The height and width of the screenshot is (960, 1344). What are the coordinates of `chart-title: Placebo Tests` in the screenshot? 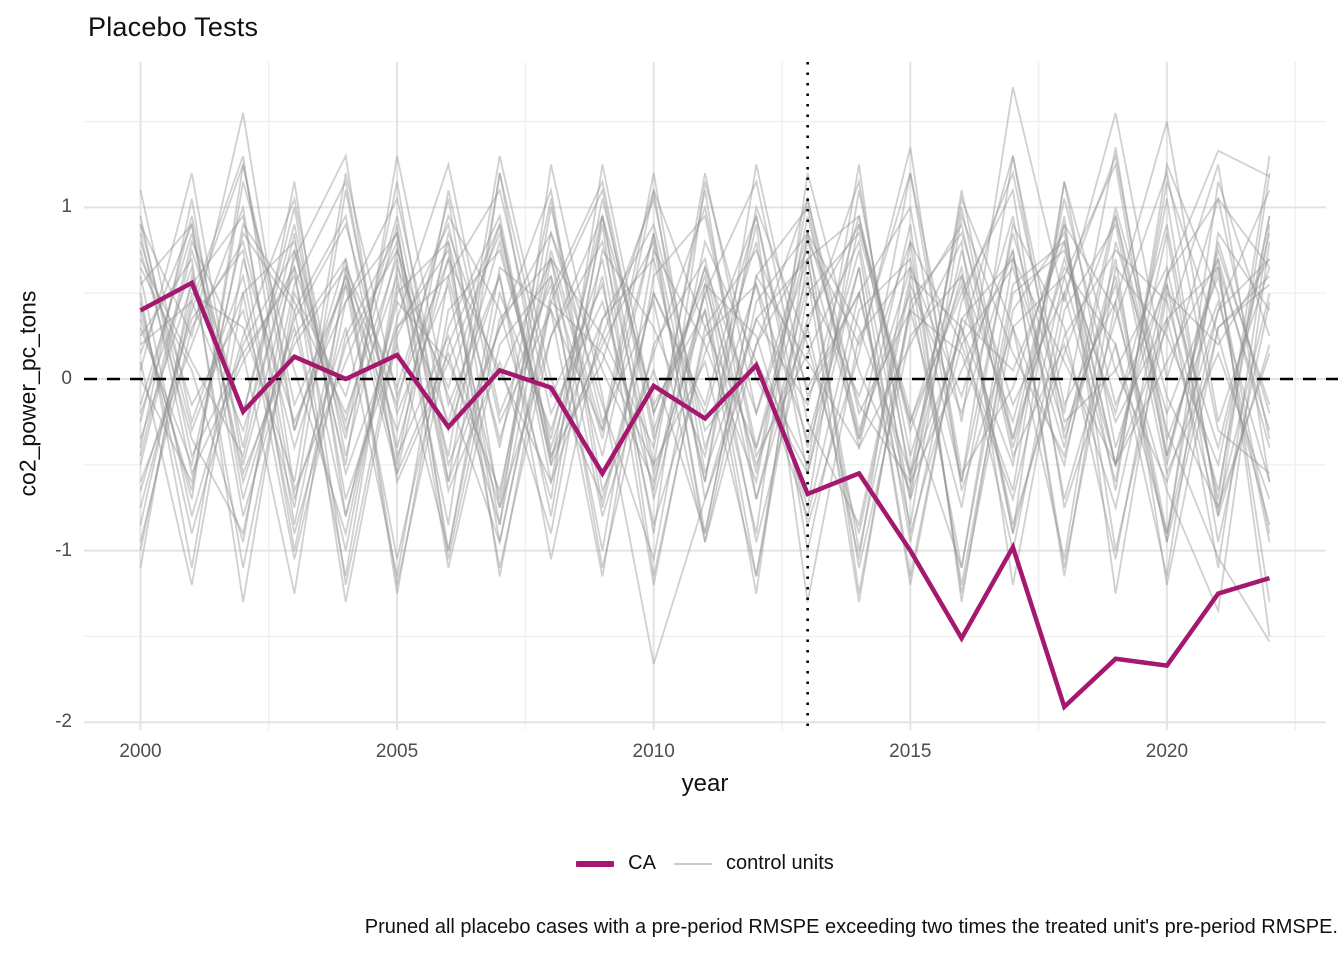 It's located at (173, 27).